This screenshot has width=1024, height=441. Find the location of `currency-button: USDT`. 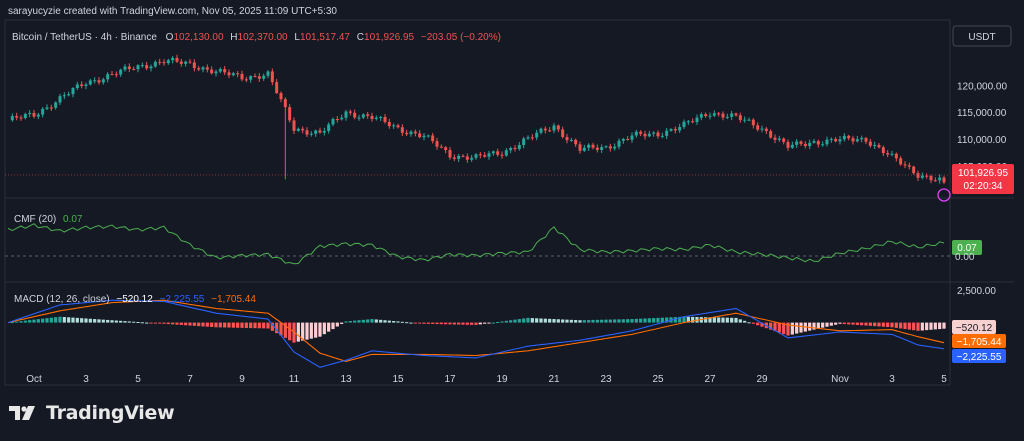

currency-button: USDT is located at coordinates (982, 36).